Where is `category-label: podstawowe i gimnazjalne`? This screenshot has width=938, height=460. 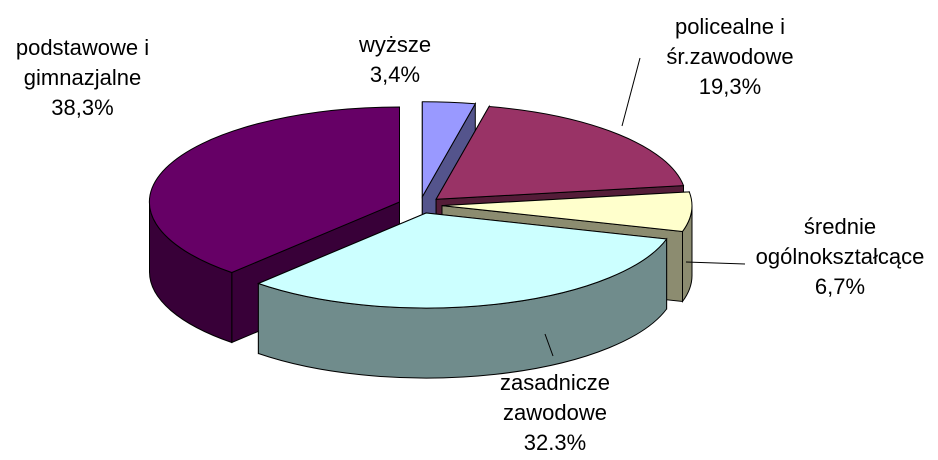 category-label: podstawowe i gimnazjalne is located at coordinates (82, 62).